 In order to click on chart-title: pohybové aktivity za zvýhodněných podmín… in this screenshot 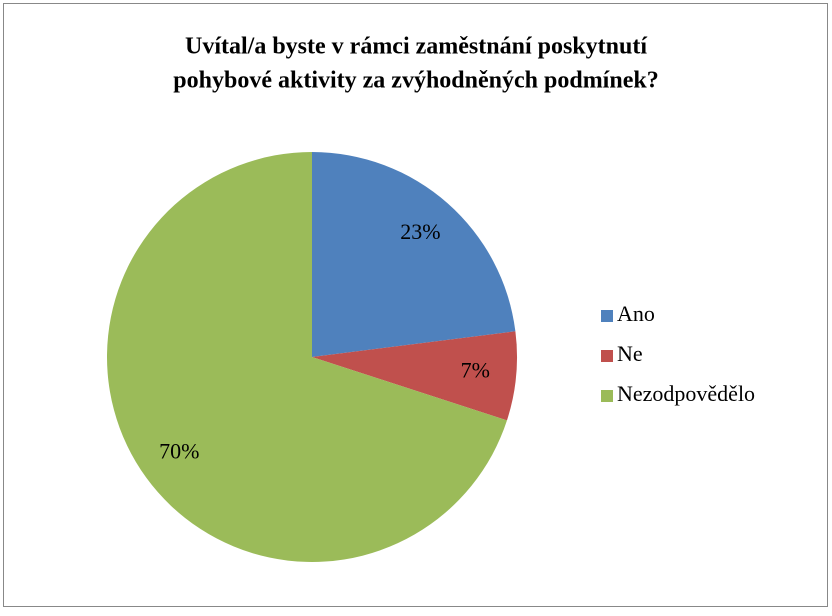, I will do `click(415, 81)`.